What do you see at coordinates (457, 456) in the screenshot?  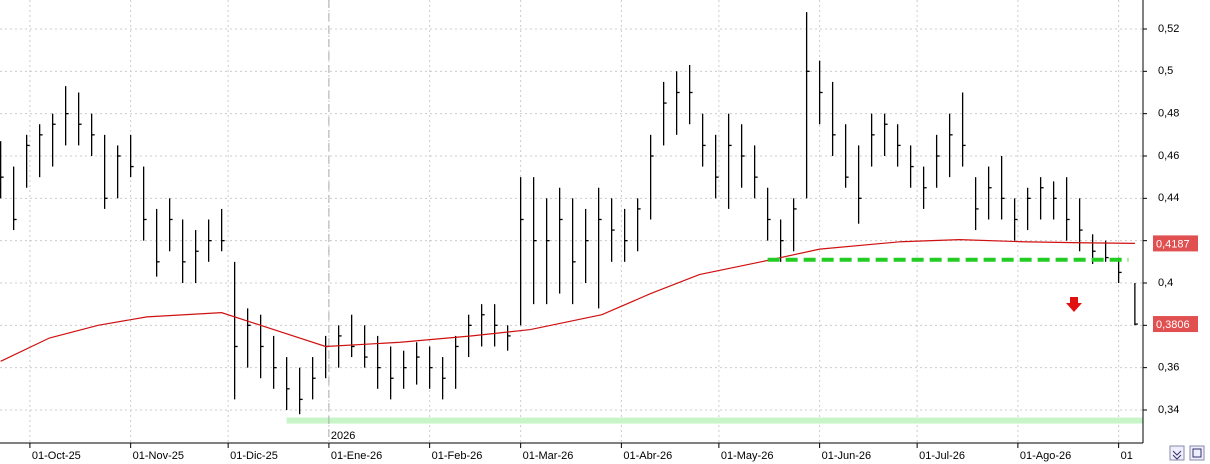 I see `x-tick-label: 01-Feb-26` at bounding box center [457, 456].